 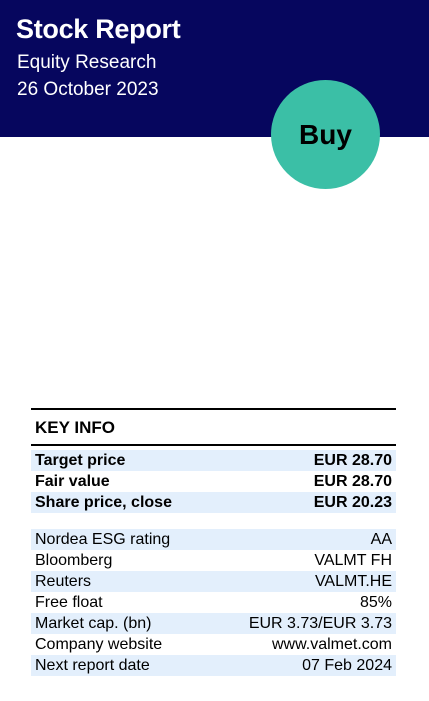 I want to click on rating-badge: Buy, so click(x=325, y=134).